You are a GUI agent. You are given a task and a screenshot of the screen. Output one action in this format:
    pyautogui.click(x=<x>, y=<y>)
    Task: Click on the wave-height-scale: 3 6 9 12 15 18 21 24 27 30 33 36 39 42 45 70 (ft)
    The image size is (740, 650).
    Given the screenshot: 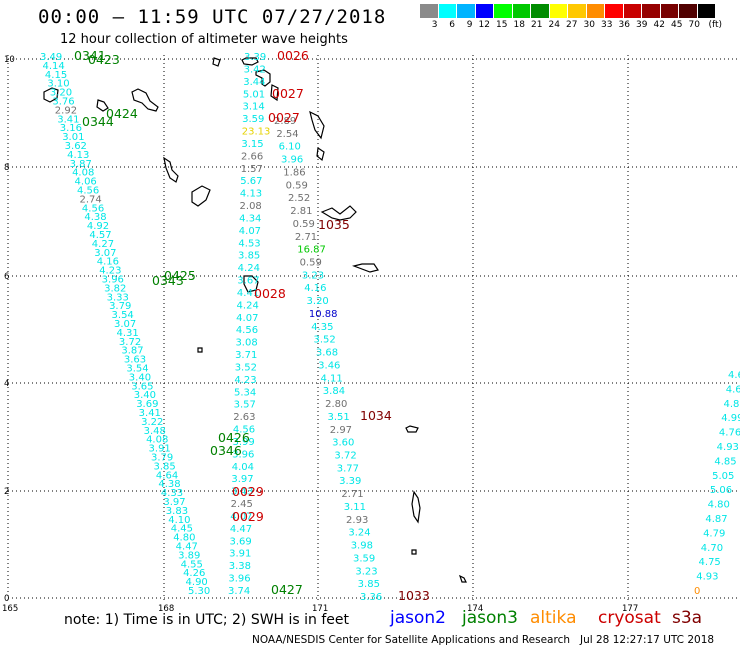 What is the action you would take?
    pyautogui.click(x=571, y=17)
    